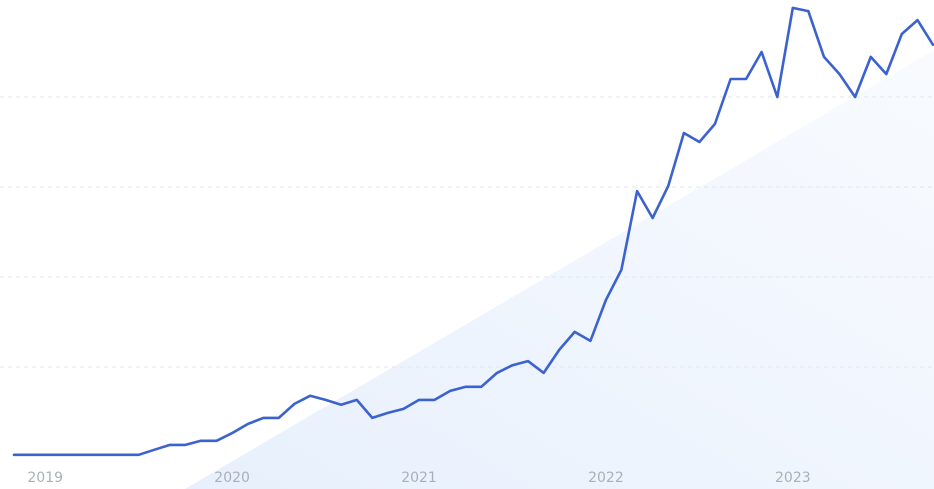 The height and width of the screenshot is (489, 934). I want to click on x-tick-label: 2023, so click(793, 478).